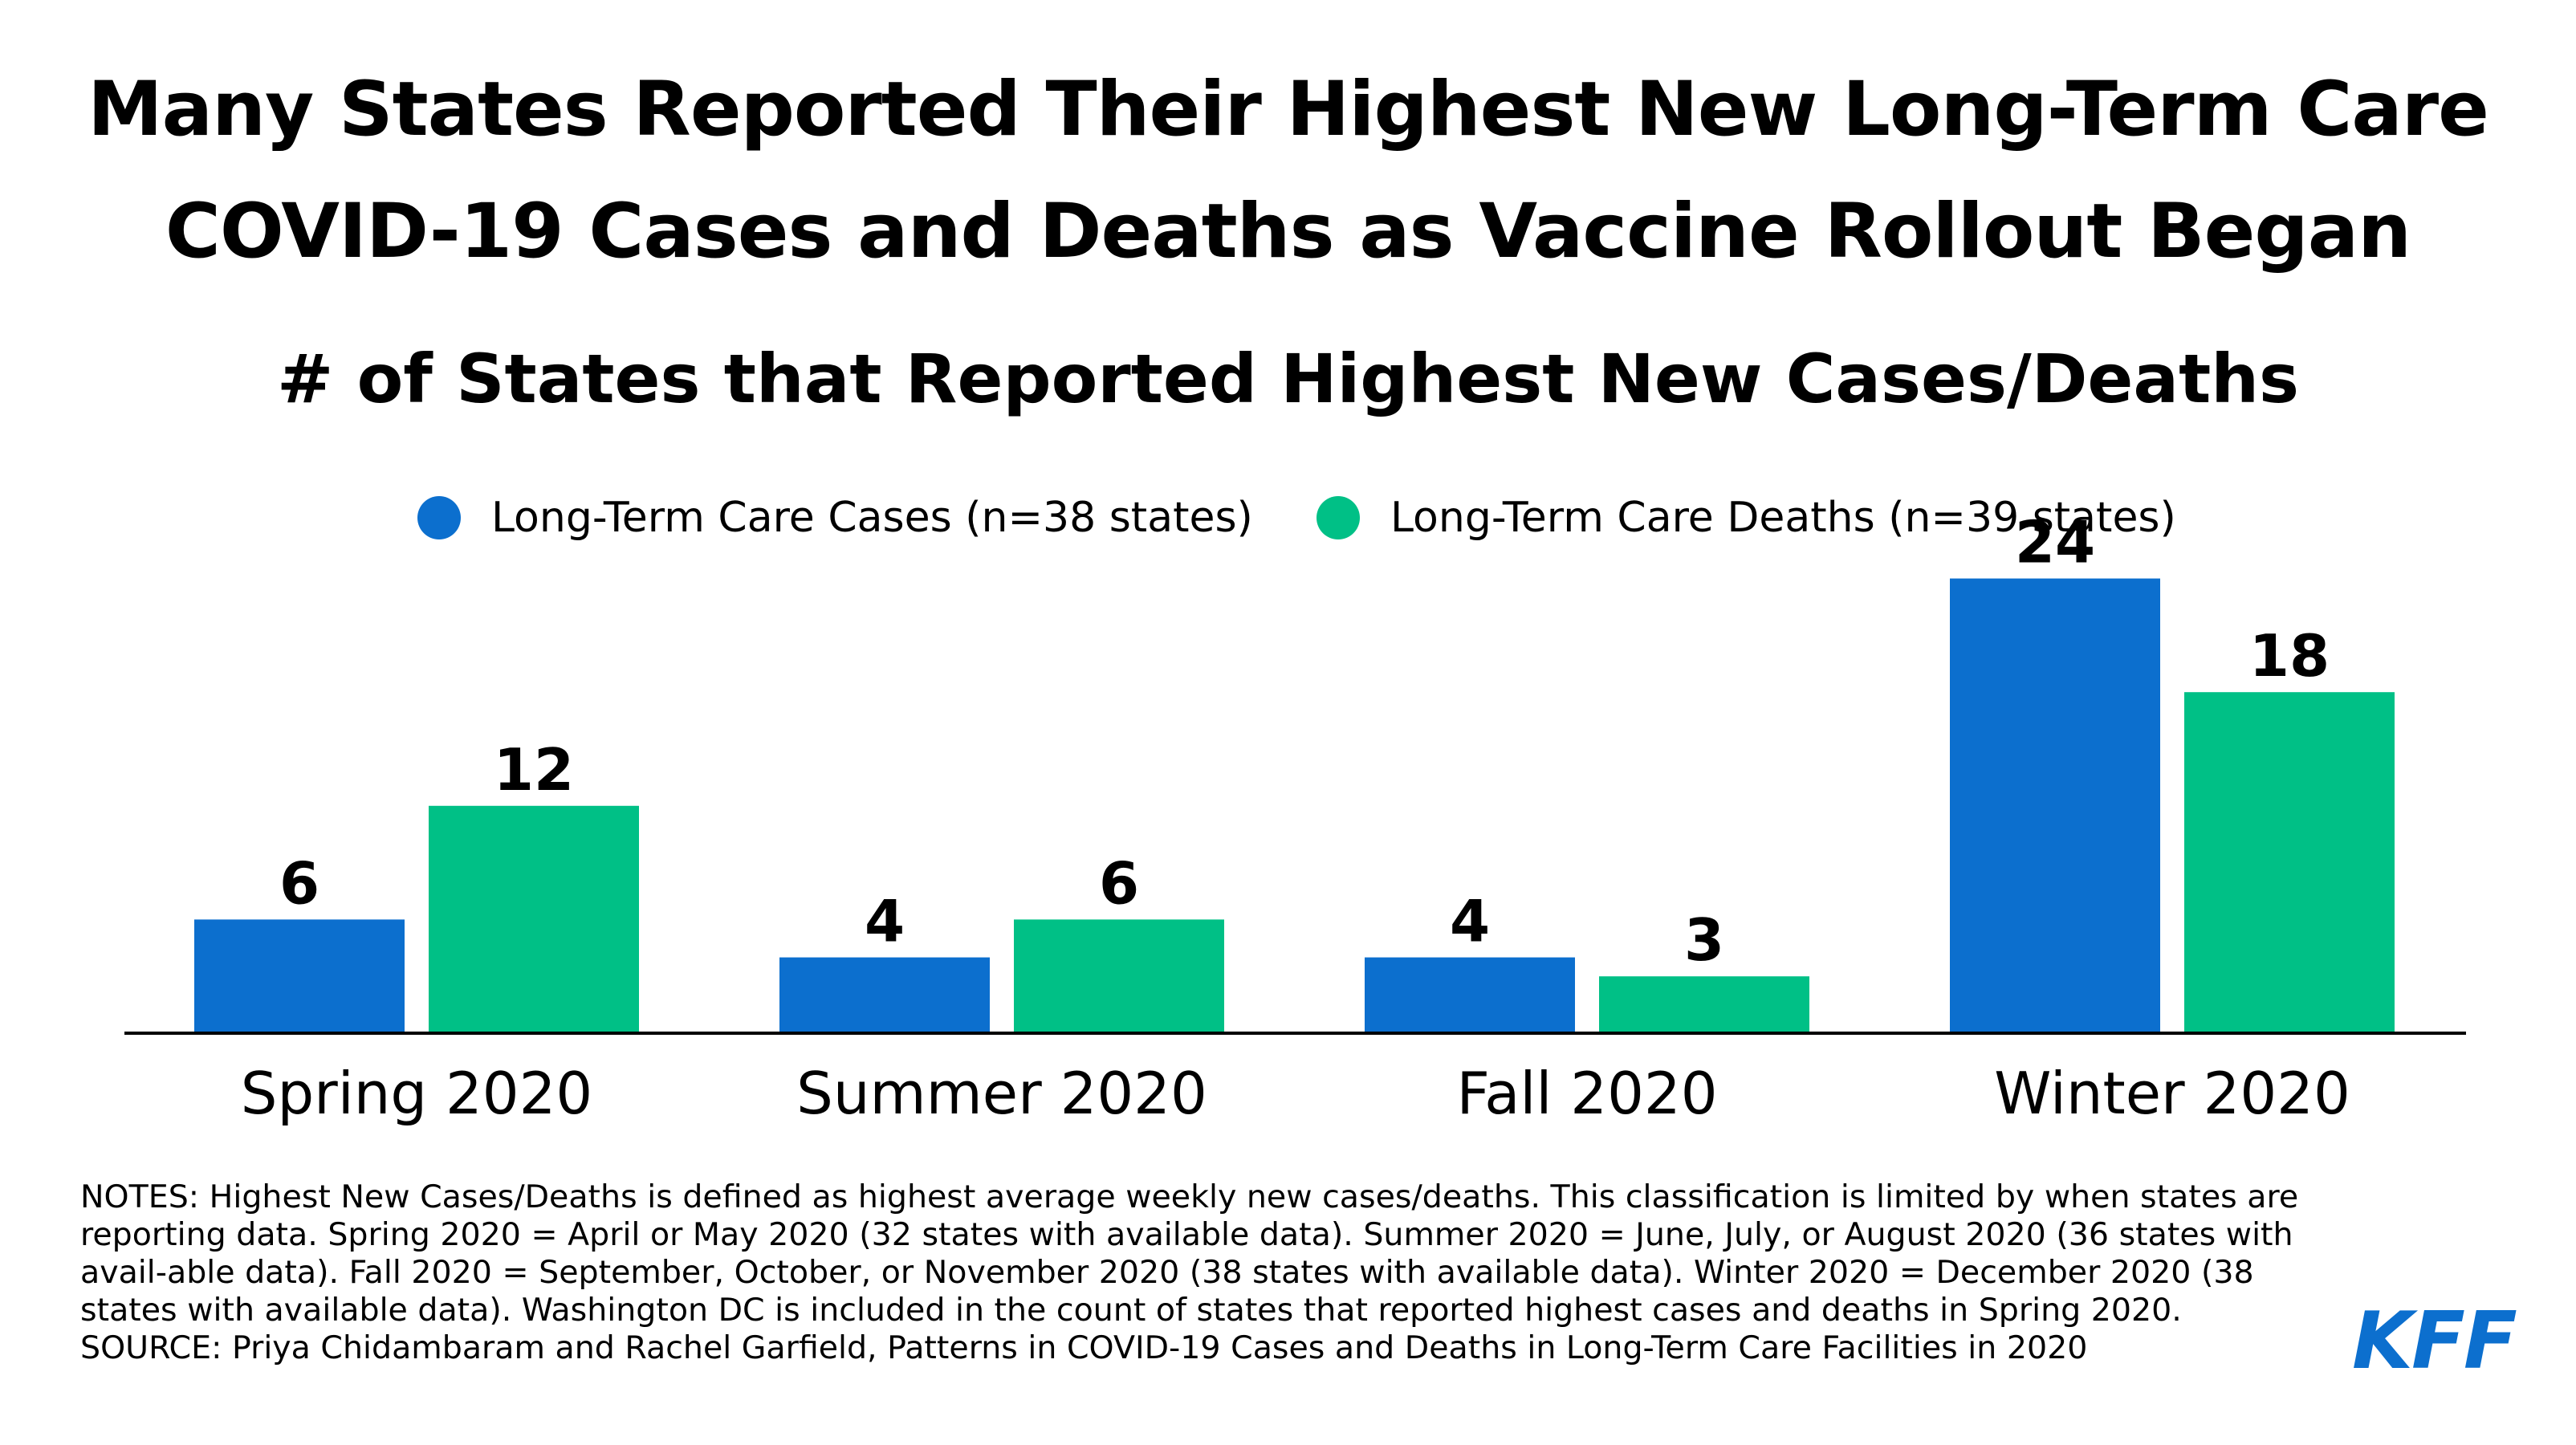 The height and width of the screenshot is (1445, 2576). I want to click on data-label-deaths-summer-2020: 6, so click(1119, 883).